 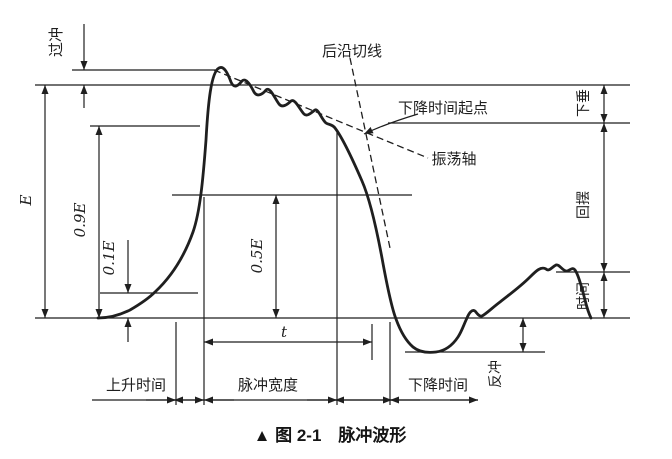 I want to click on oscillation-axis-line, so click(x=321, y=114).